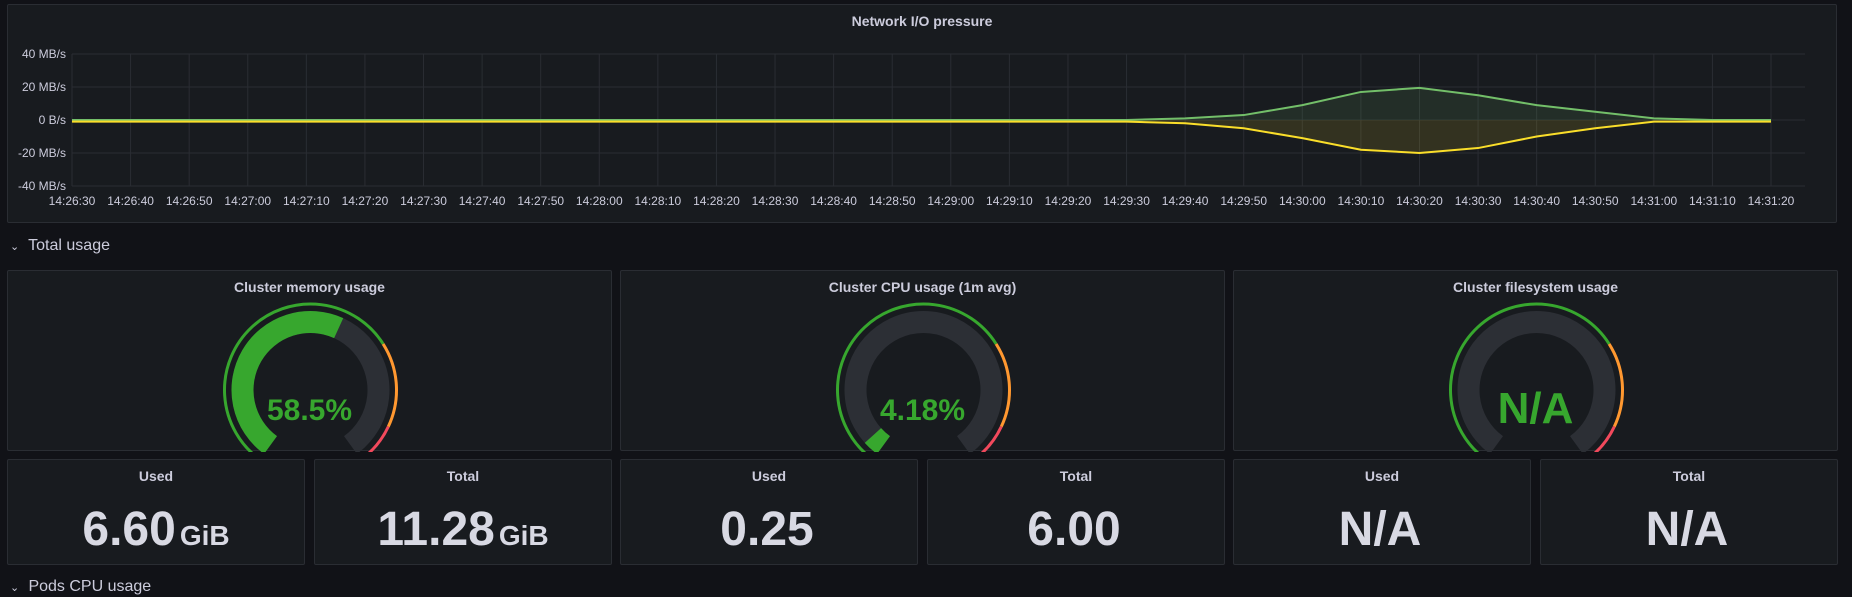 This screenshot has height=597, width=1852. Describe the element at coordinates (775, 201) in the screenshot. I see `x-tick-label: 14:28:30` at that location.